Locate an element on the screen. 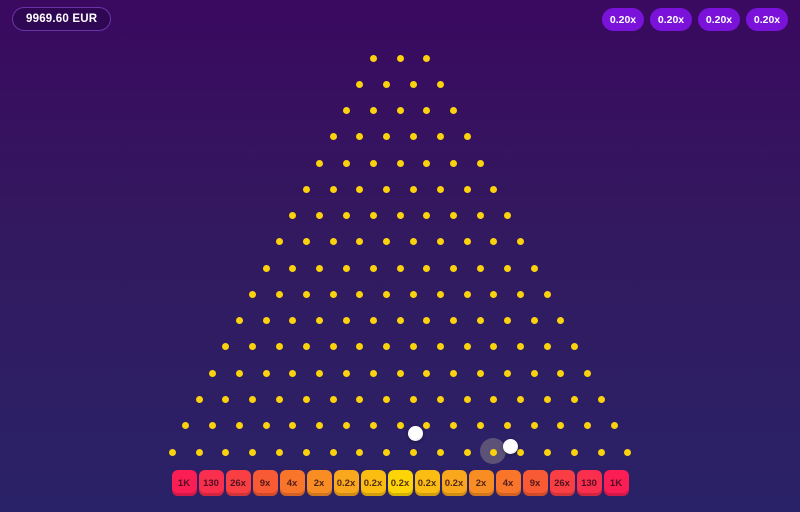 This screenshot has width=800, height=512. balance-badge: 9969.60 EUR is located at coordinates (62, 19).